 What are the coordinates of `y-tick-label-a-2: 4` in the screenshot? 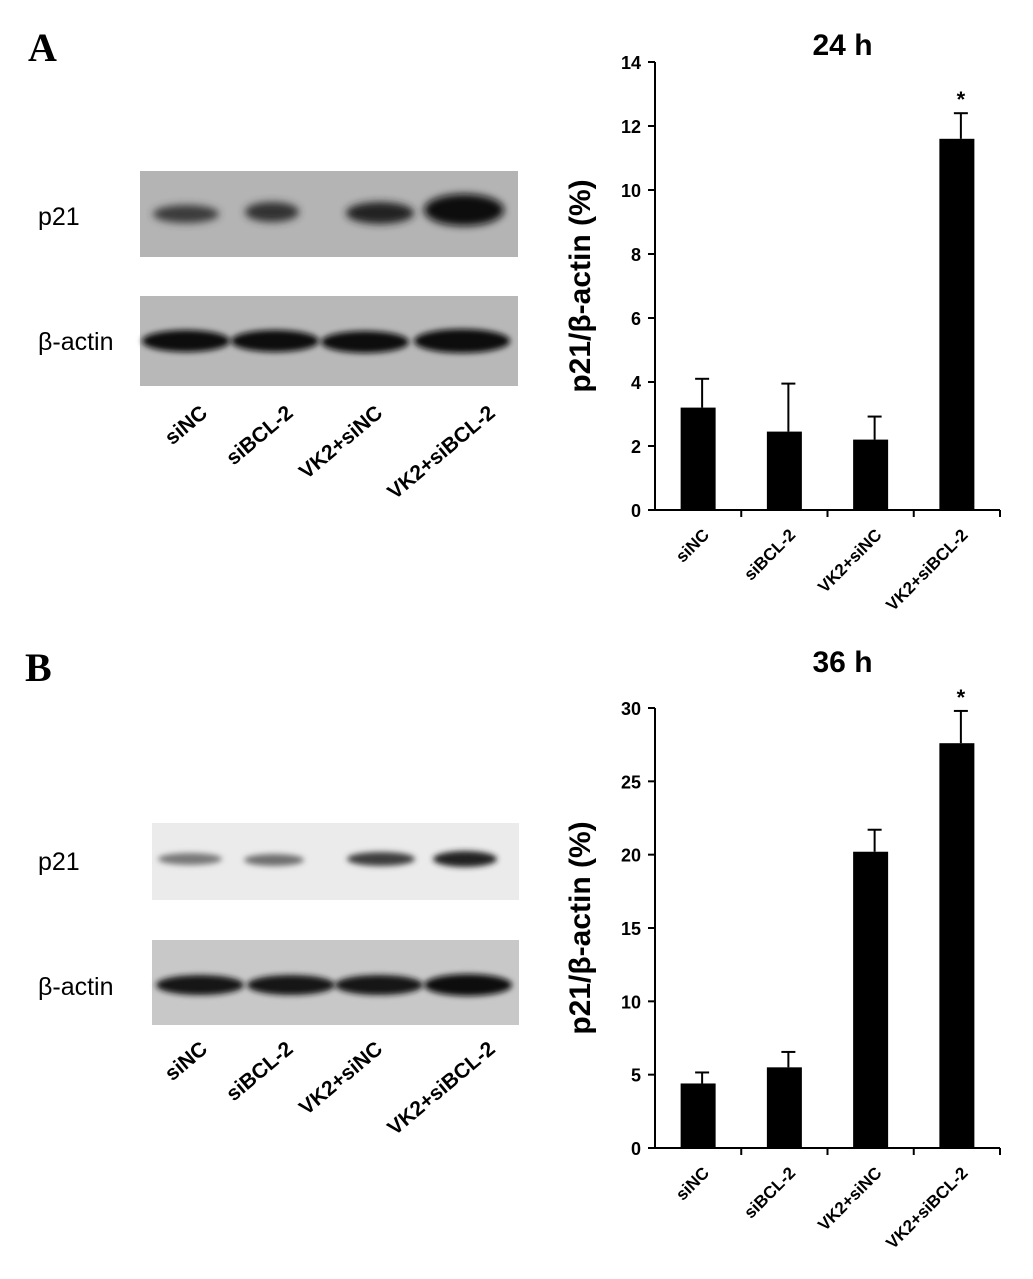 It's located at (636, 383).